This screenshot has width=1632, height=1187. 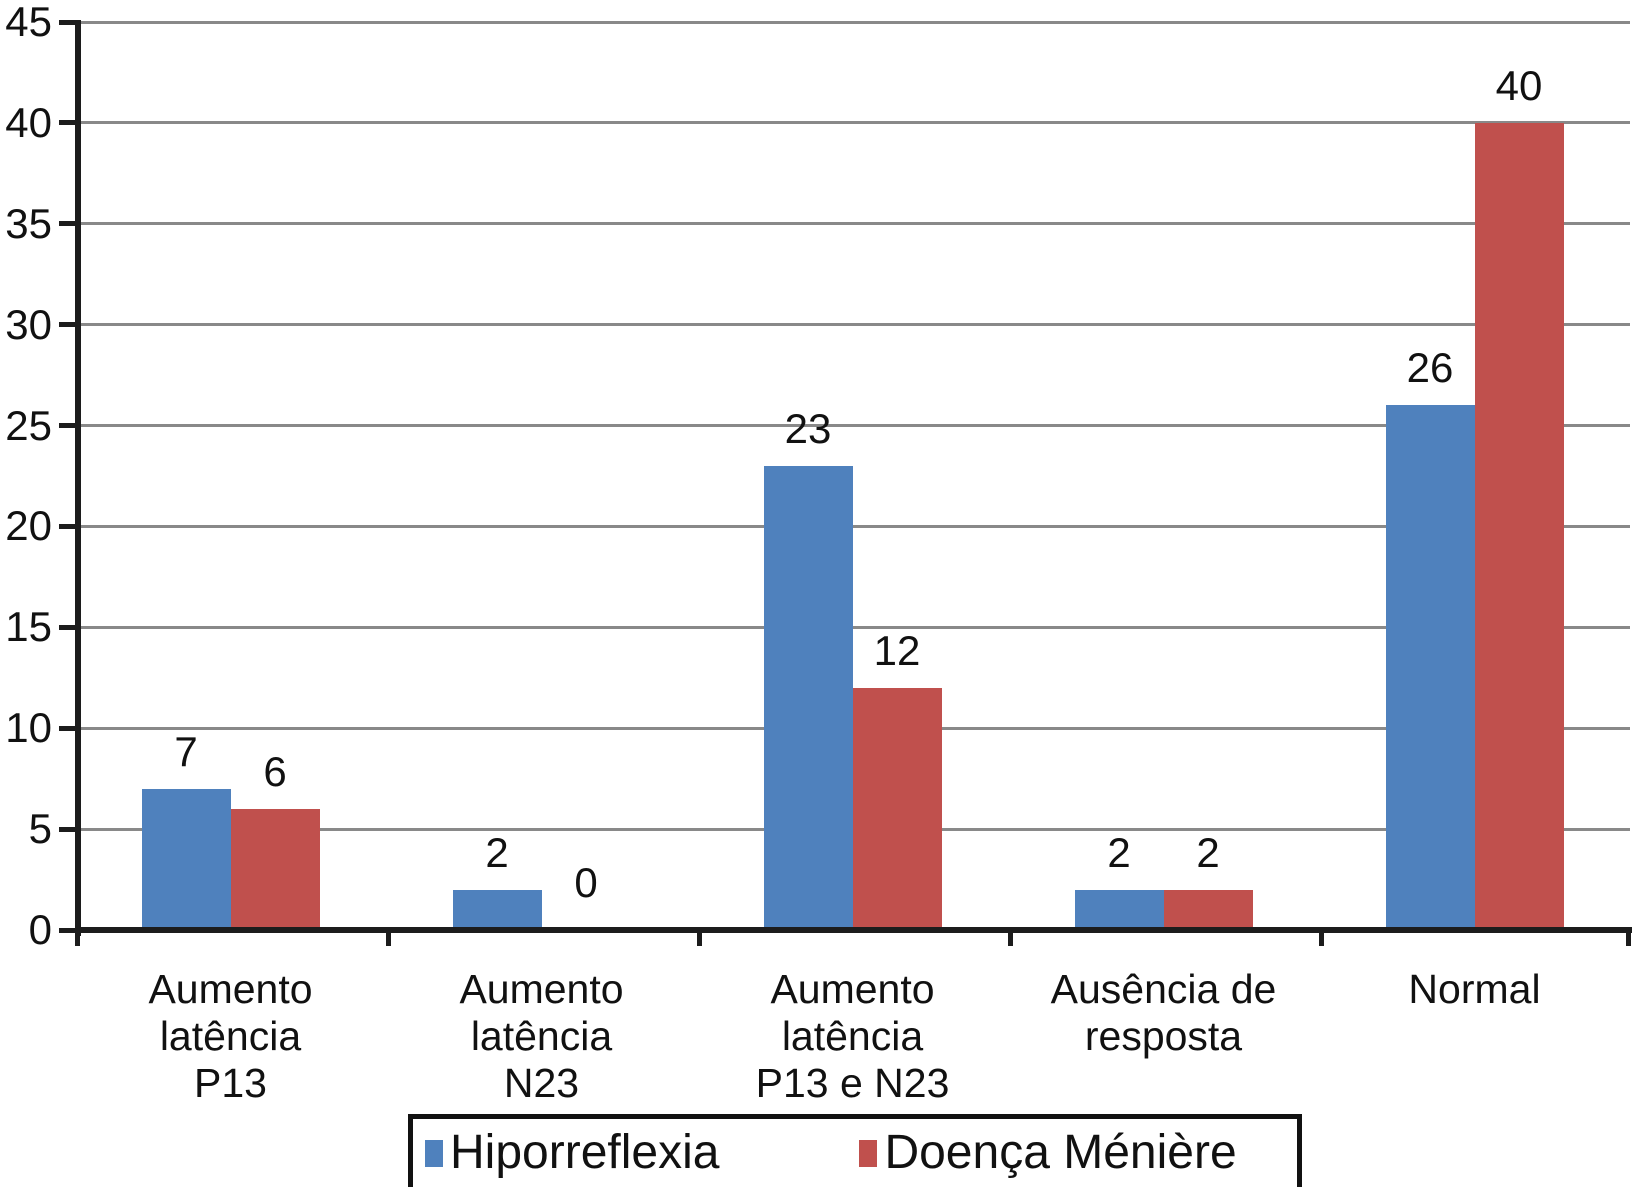 I want to click on x-category-label-line: P13 e N23, so click(x=852, y=1083).